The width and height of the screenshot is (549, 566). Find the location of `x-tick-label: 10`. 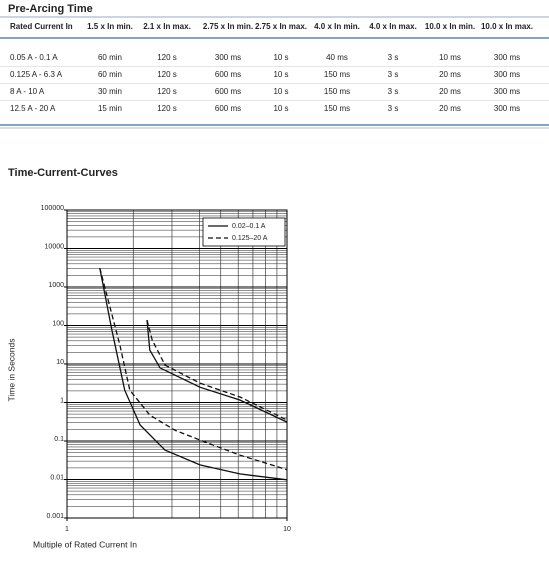

x-tick-label: 10 is located at coordinates (287, 529).